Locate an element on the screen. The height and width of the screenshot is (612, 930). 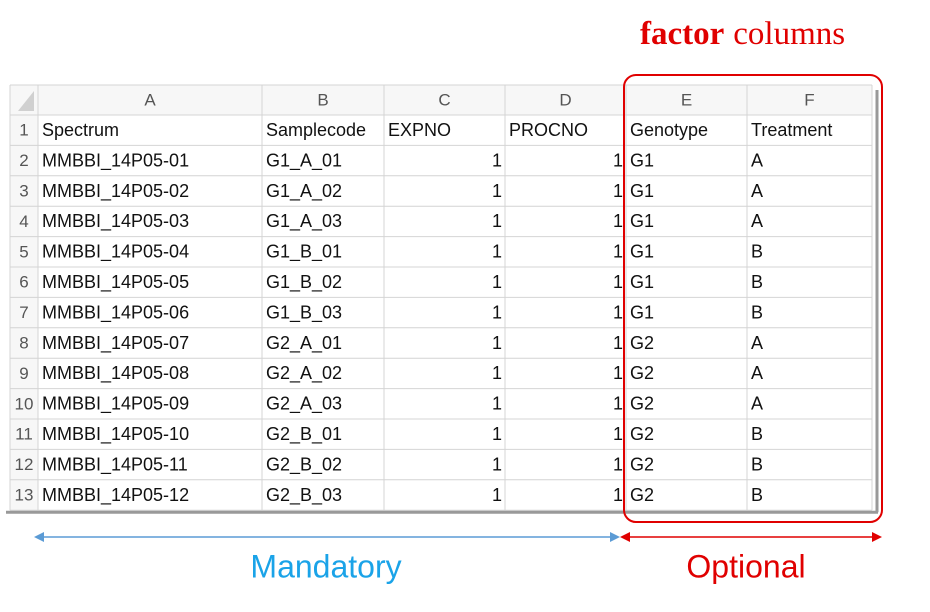
row-number: 4 is located at coordinates (23, 221).